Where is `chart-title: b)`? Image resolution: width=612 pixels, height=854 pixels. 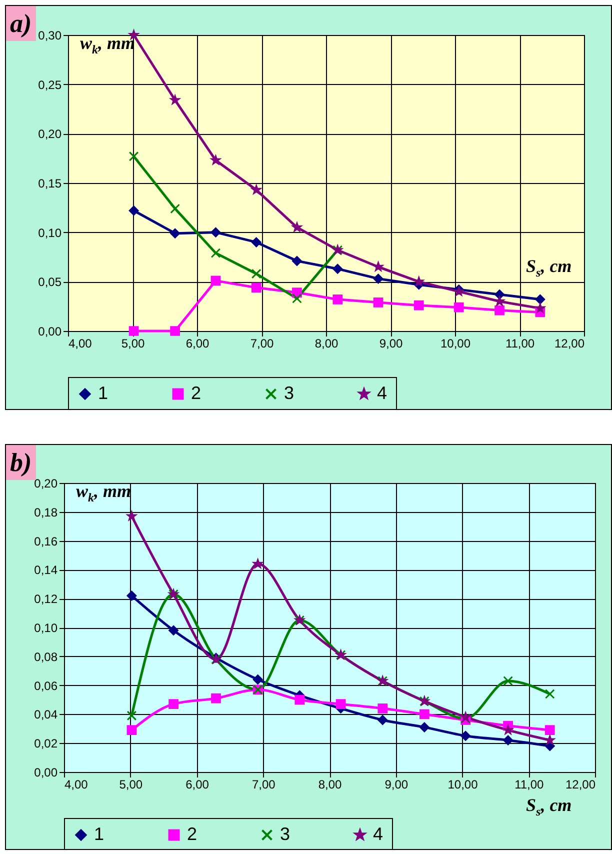
chart-title: b) is located at coordinates (21, 462).